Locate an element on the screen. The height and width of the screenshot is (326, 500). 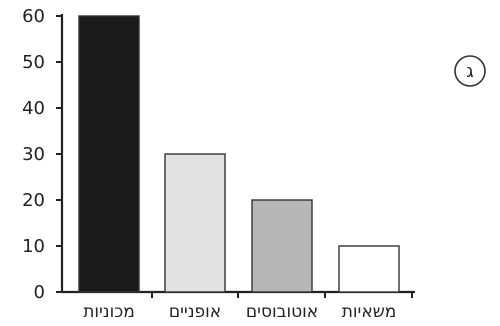
y-tick-label: 30 is located at coordinates (33, 154).